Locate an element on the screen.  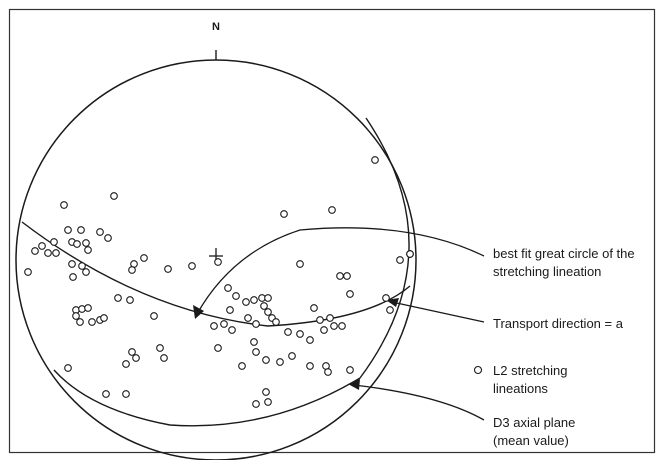
axial-plane-arrowhead is located at coordinates (354, 384).